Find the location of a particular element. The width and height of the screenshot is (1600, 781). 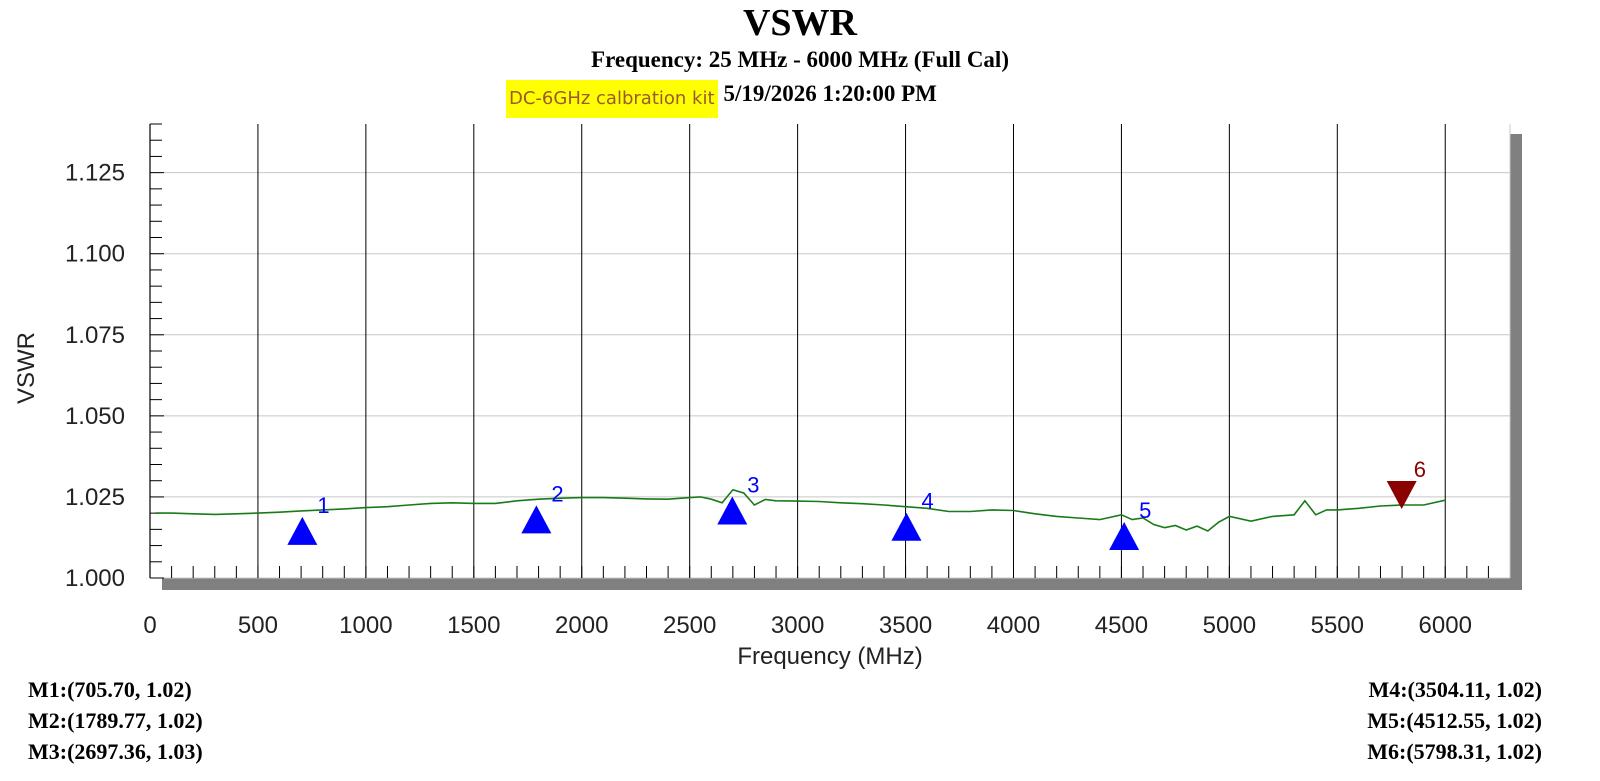

series-lines is located at coordinates (800, 510).